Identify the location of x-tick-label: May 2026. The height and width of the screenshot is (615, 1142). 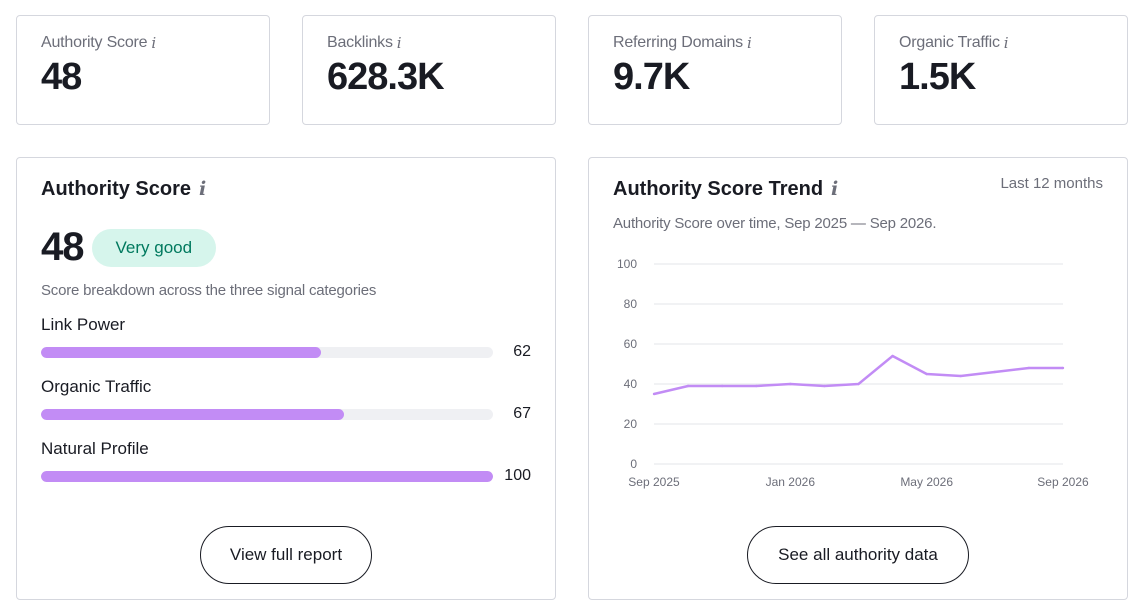
(926, 482).